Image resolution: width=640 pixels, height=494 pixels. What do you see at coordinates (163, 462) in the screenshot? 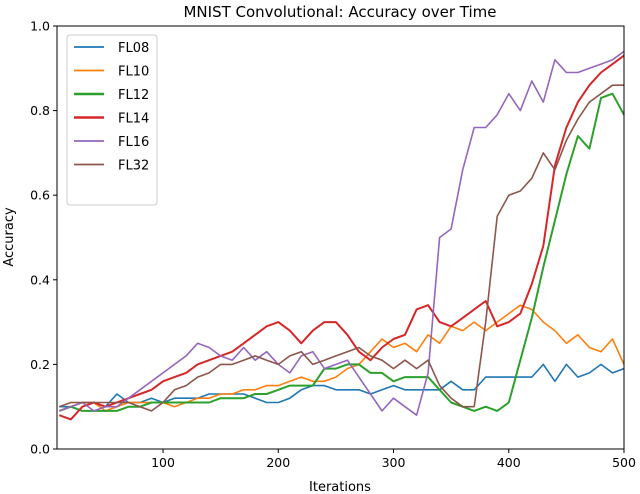
I see `x-tick-label: 100` at bounding box center [163, 462].